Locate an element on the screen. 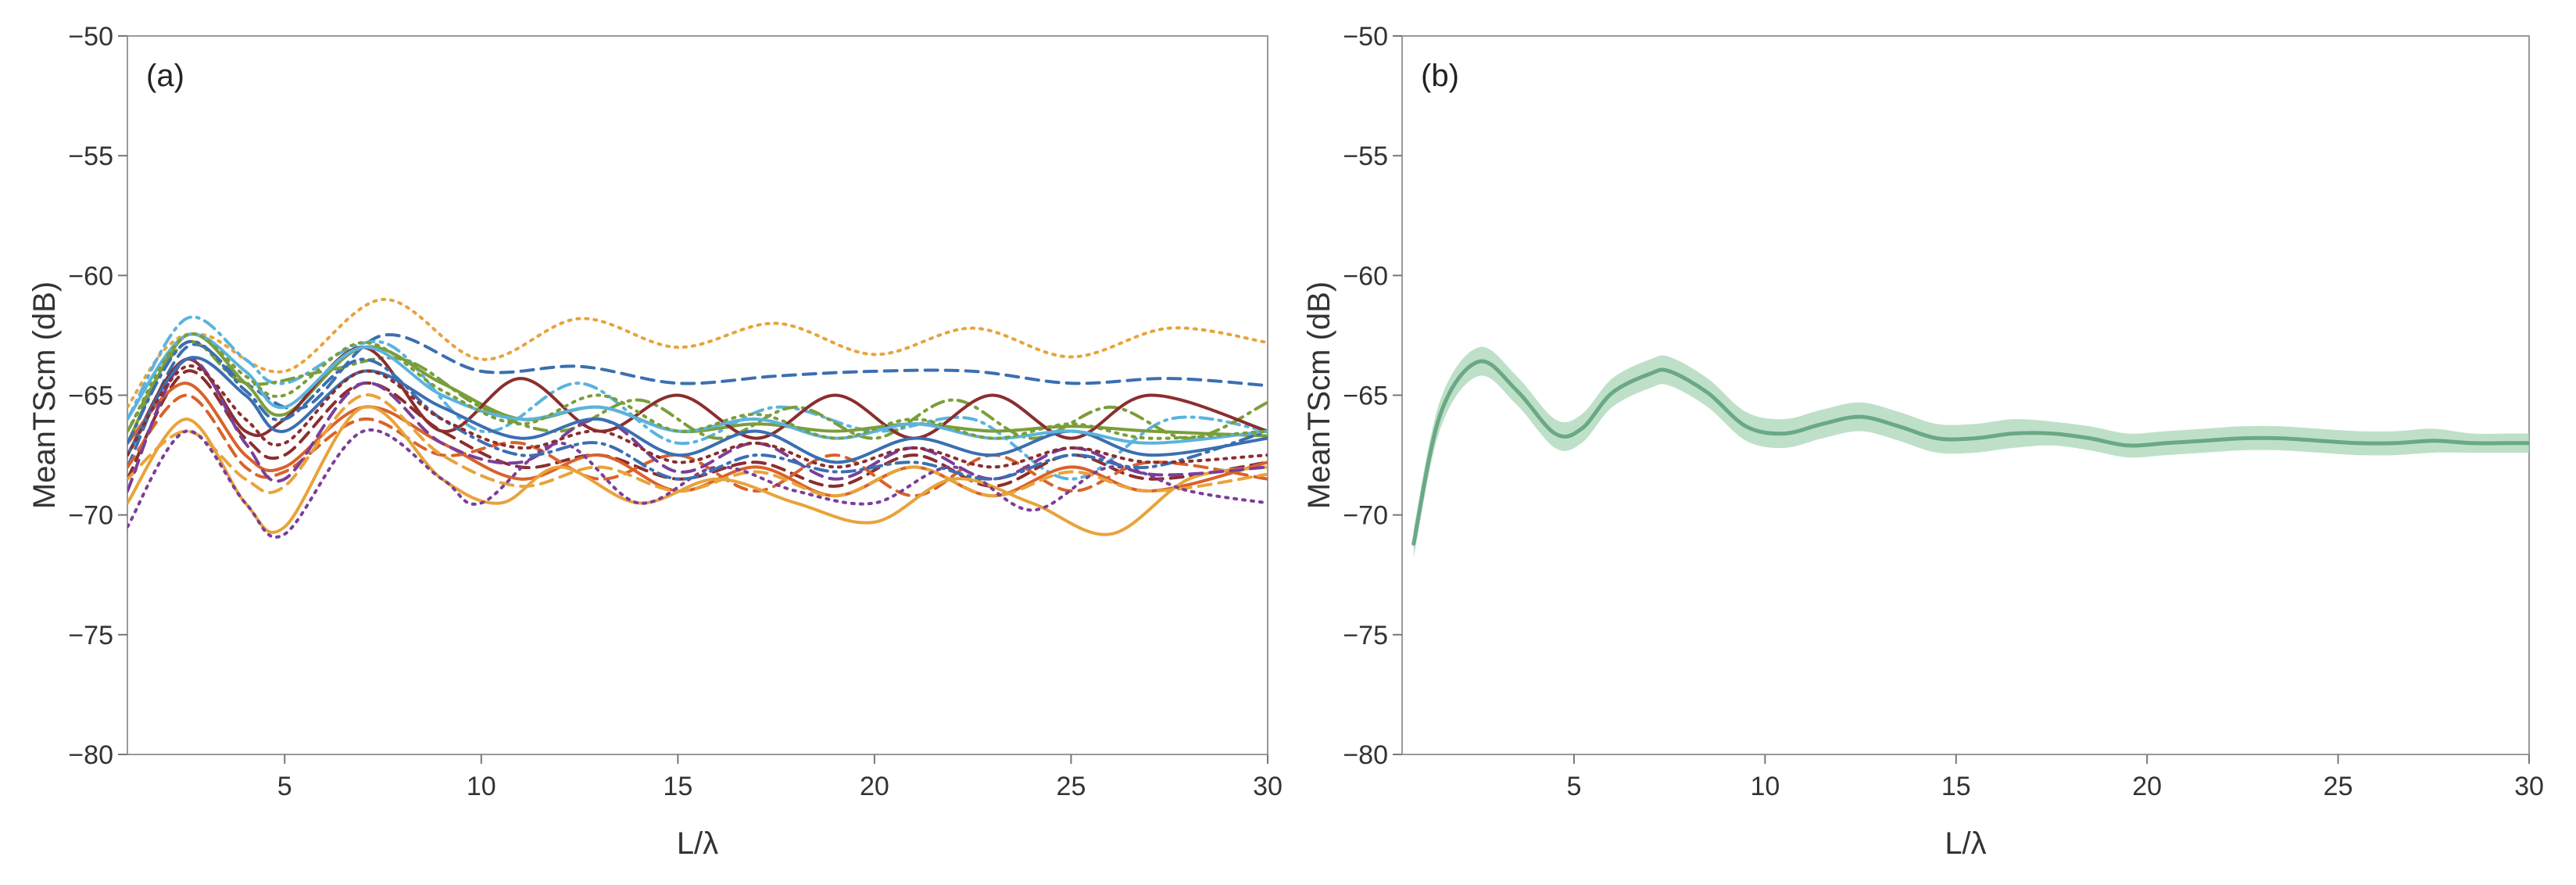  panel-label: (b) is located at coordinates (1440, 76).